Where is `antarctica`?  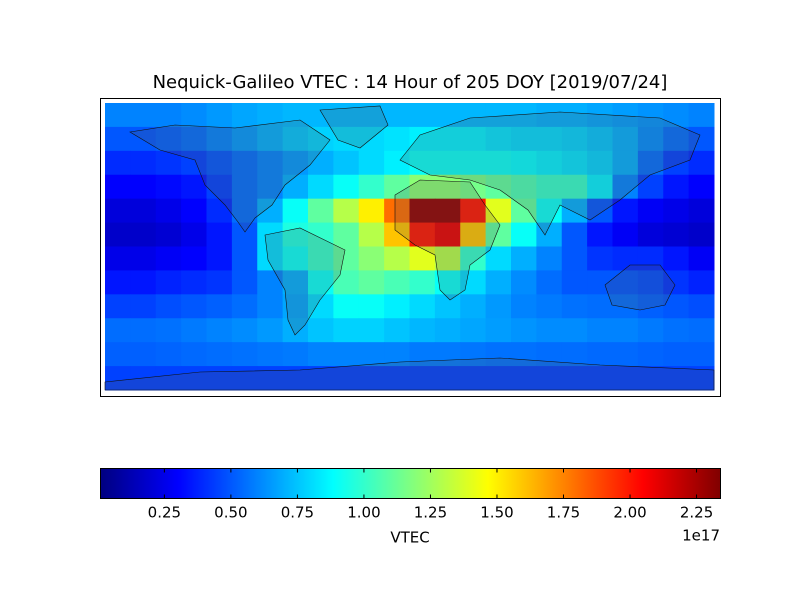 antarctica is located at coordinates (409, 374).